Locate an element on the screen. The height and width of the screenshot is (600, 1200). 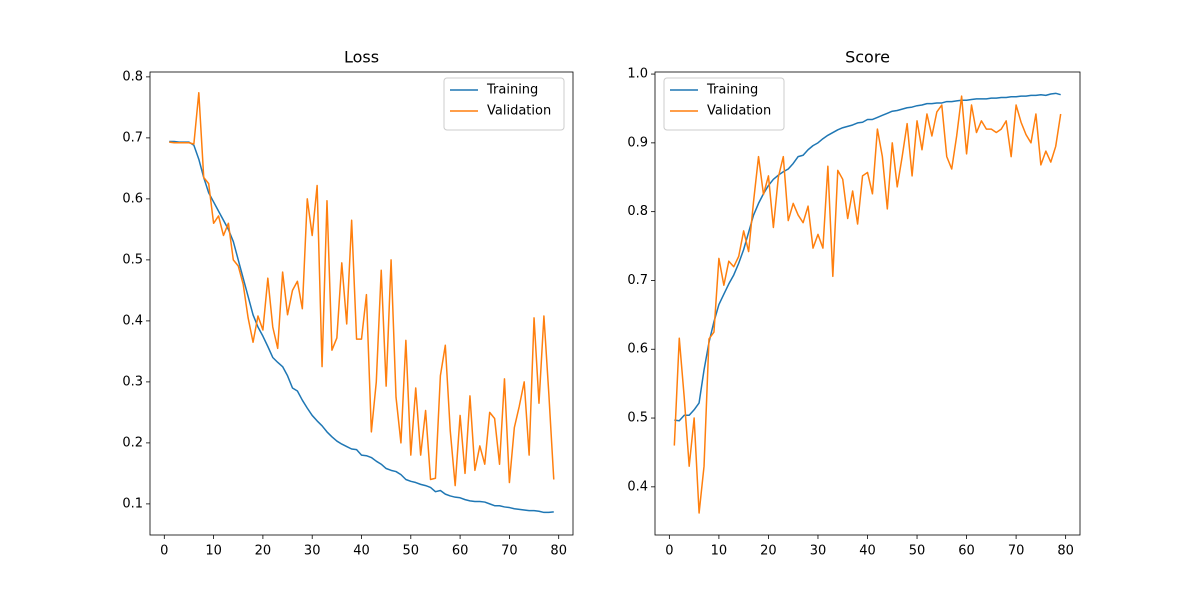
chart-title: Score is located at coordinates (867, 57).